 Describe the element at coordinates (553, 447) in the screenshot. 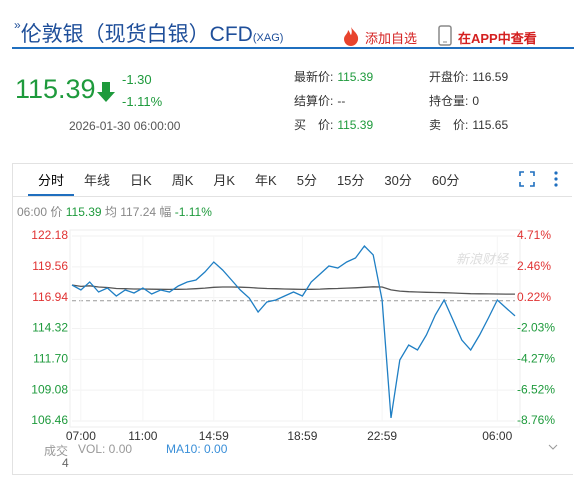

I see `scroll-arrow` at that location.